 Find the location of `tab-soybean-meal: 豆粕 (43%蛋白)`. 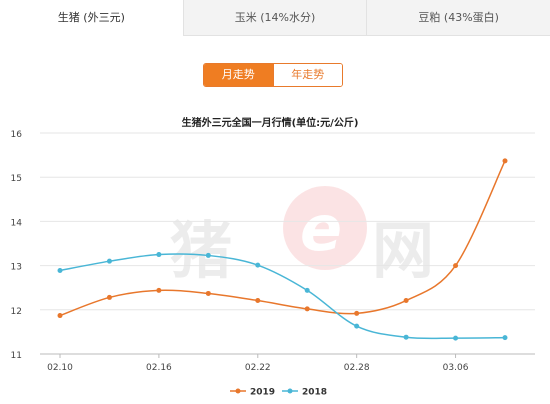

tab-soybean-meal: 豆粕 (43%蛋白) is located at coordinates (458, 18).